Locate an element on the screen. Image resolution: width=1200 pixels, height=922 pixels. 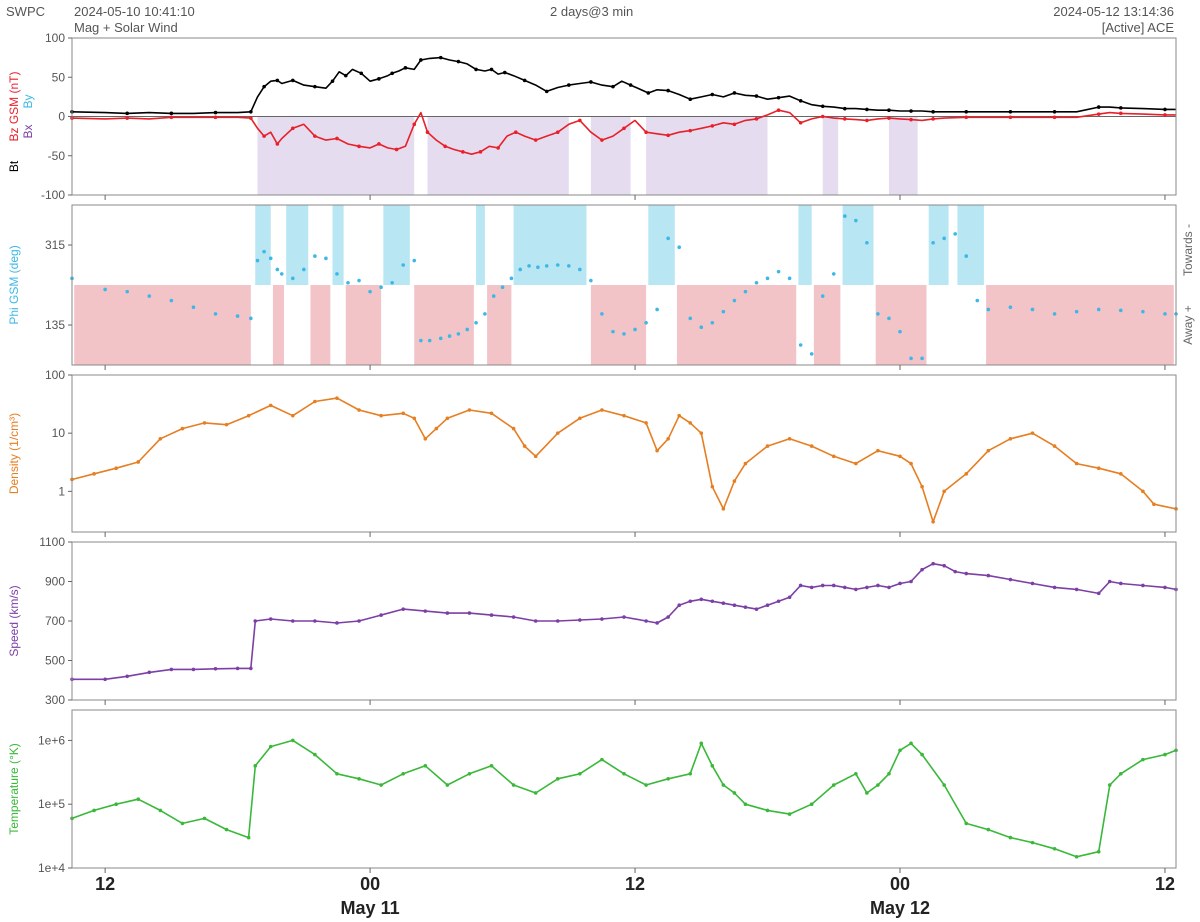
end-time: 2024-05-12 13:14:36 is located at coordinates (1113, 11).